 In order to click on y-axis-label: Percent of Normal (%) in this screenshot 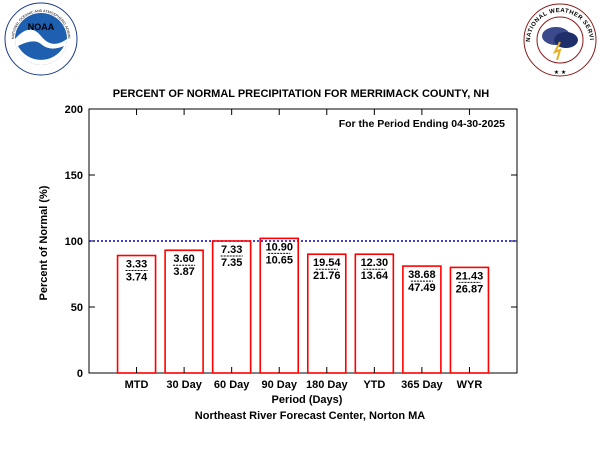, I will do `click(44, 242)`.